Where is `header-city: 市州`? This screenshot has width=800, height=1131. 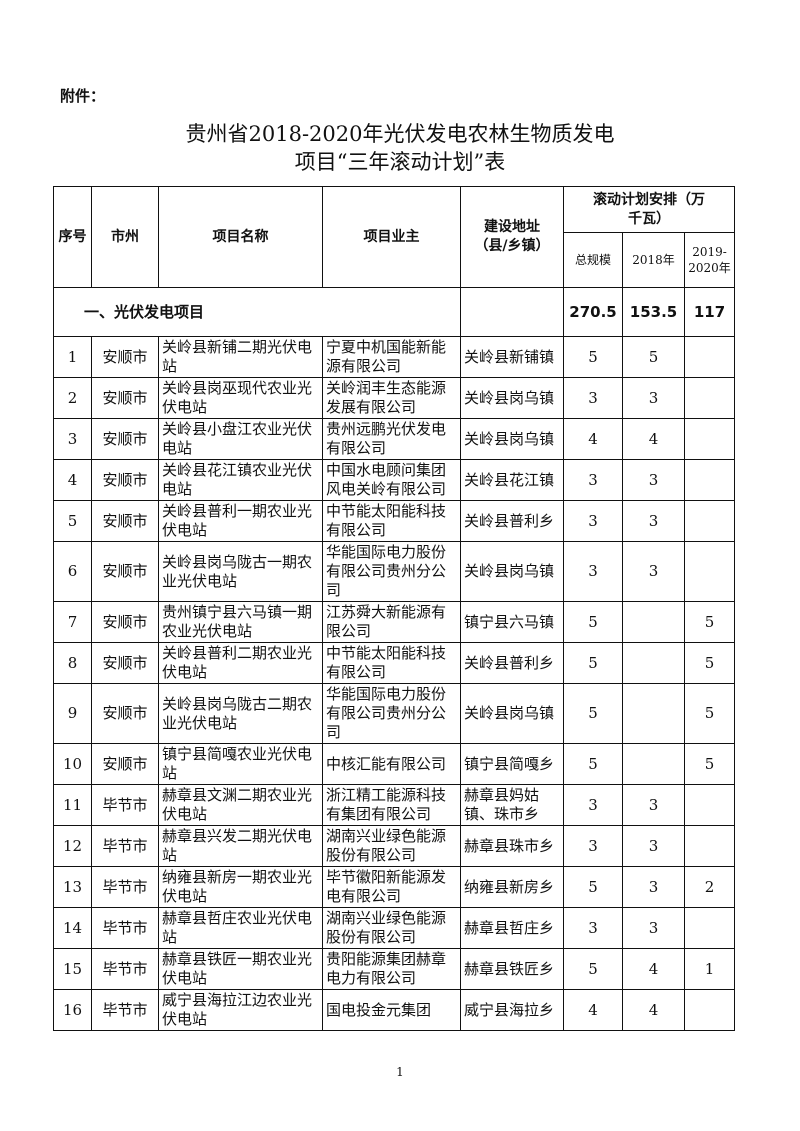
header-city: 市州 is located at coordinates (125, 237).